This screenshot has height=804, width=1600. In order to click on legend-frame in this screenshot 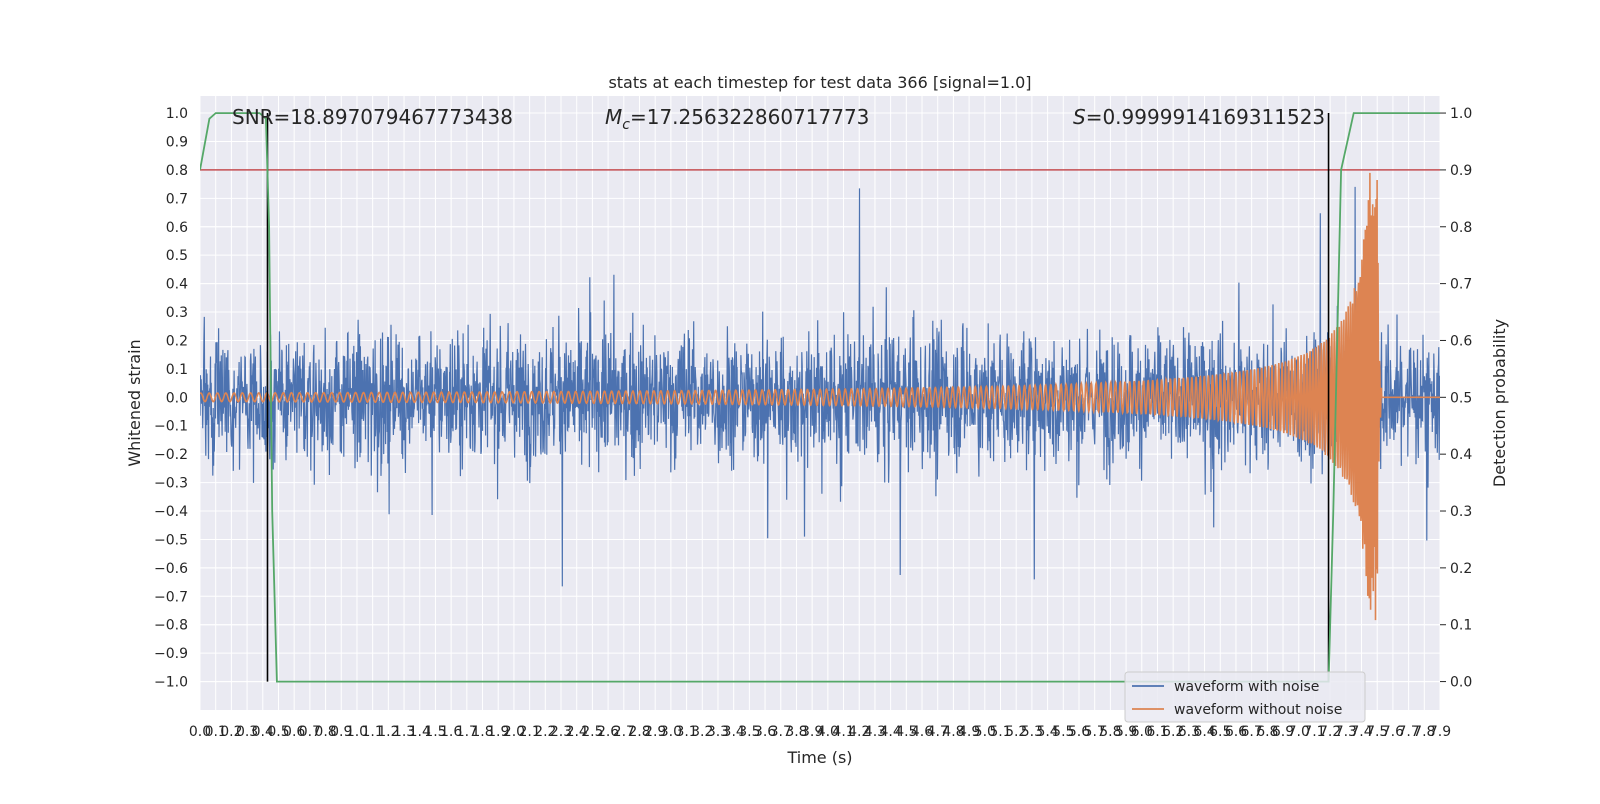, I will do `click(1245, 697)`.